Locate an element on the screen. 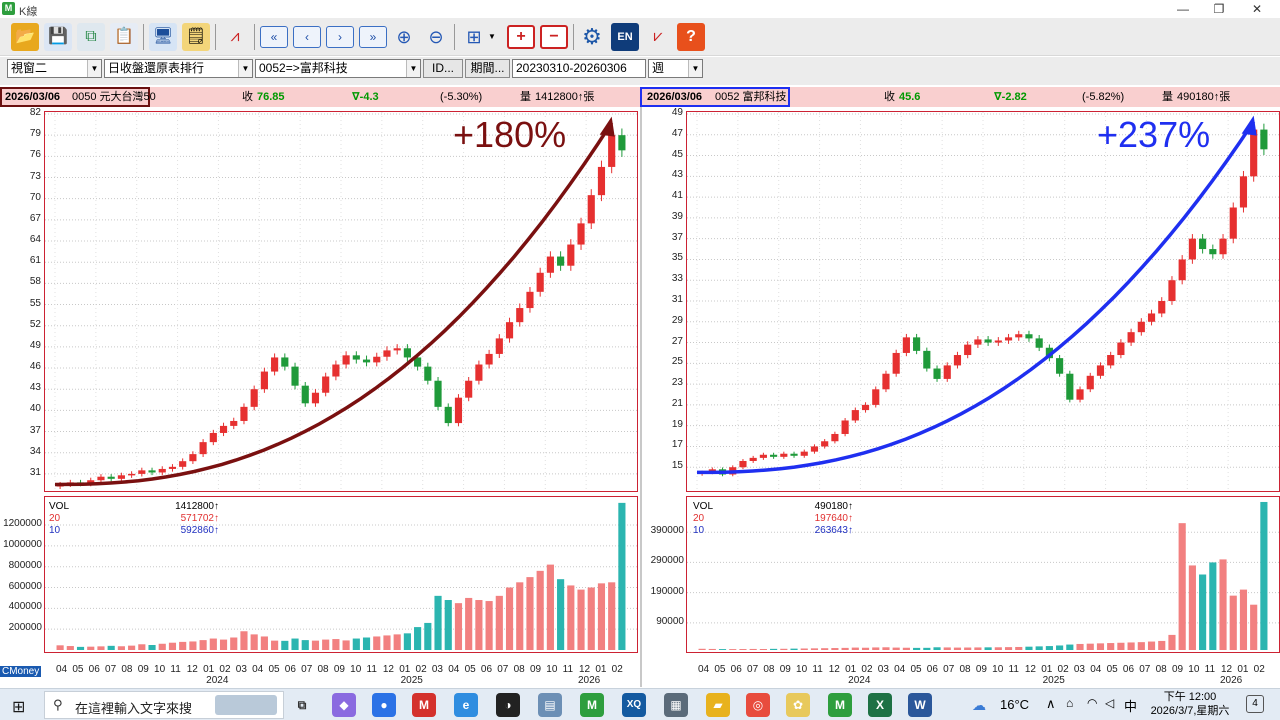  save-icon: 💾 is located at coordinates (58, 37).